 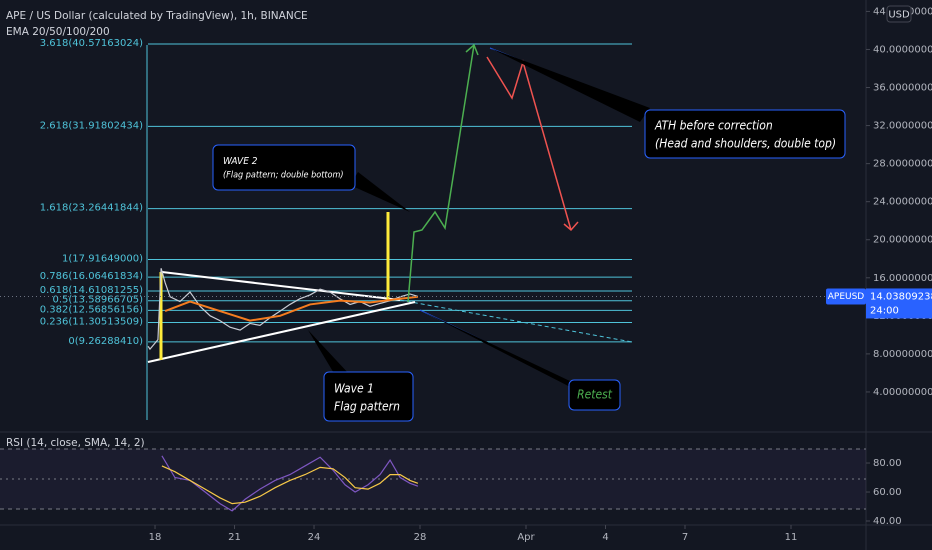 What do you see at coordinates (902, 278) in the screenshot?
I see `y-tick-label: 16.00000000` at bounding box center [902, 278].